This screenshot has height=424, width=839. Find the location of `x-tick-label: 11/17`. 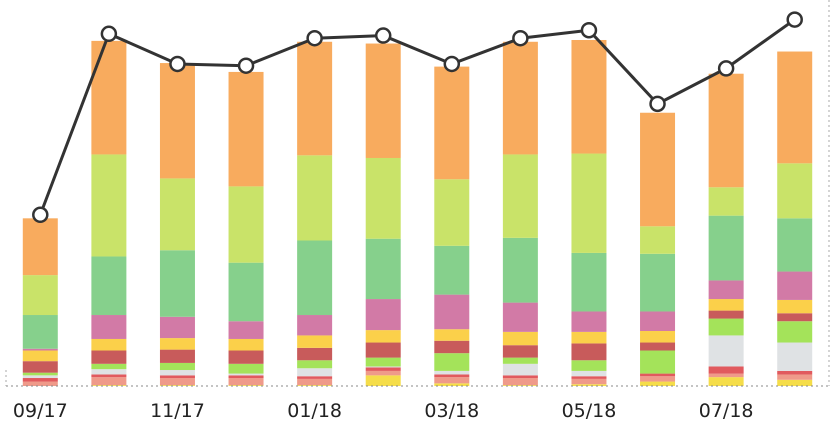

x-tick-label: 11/17 is located at coordinates (177, 411).